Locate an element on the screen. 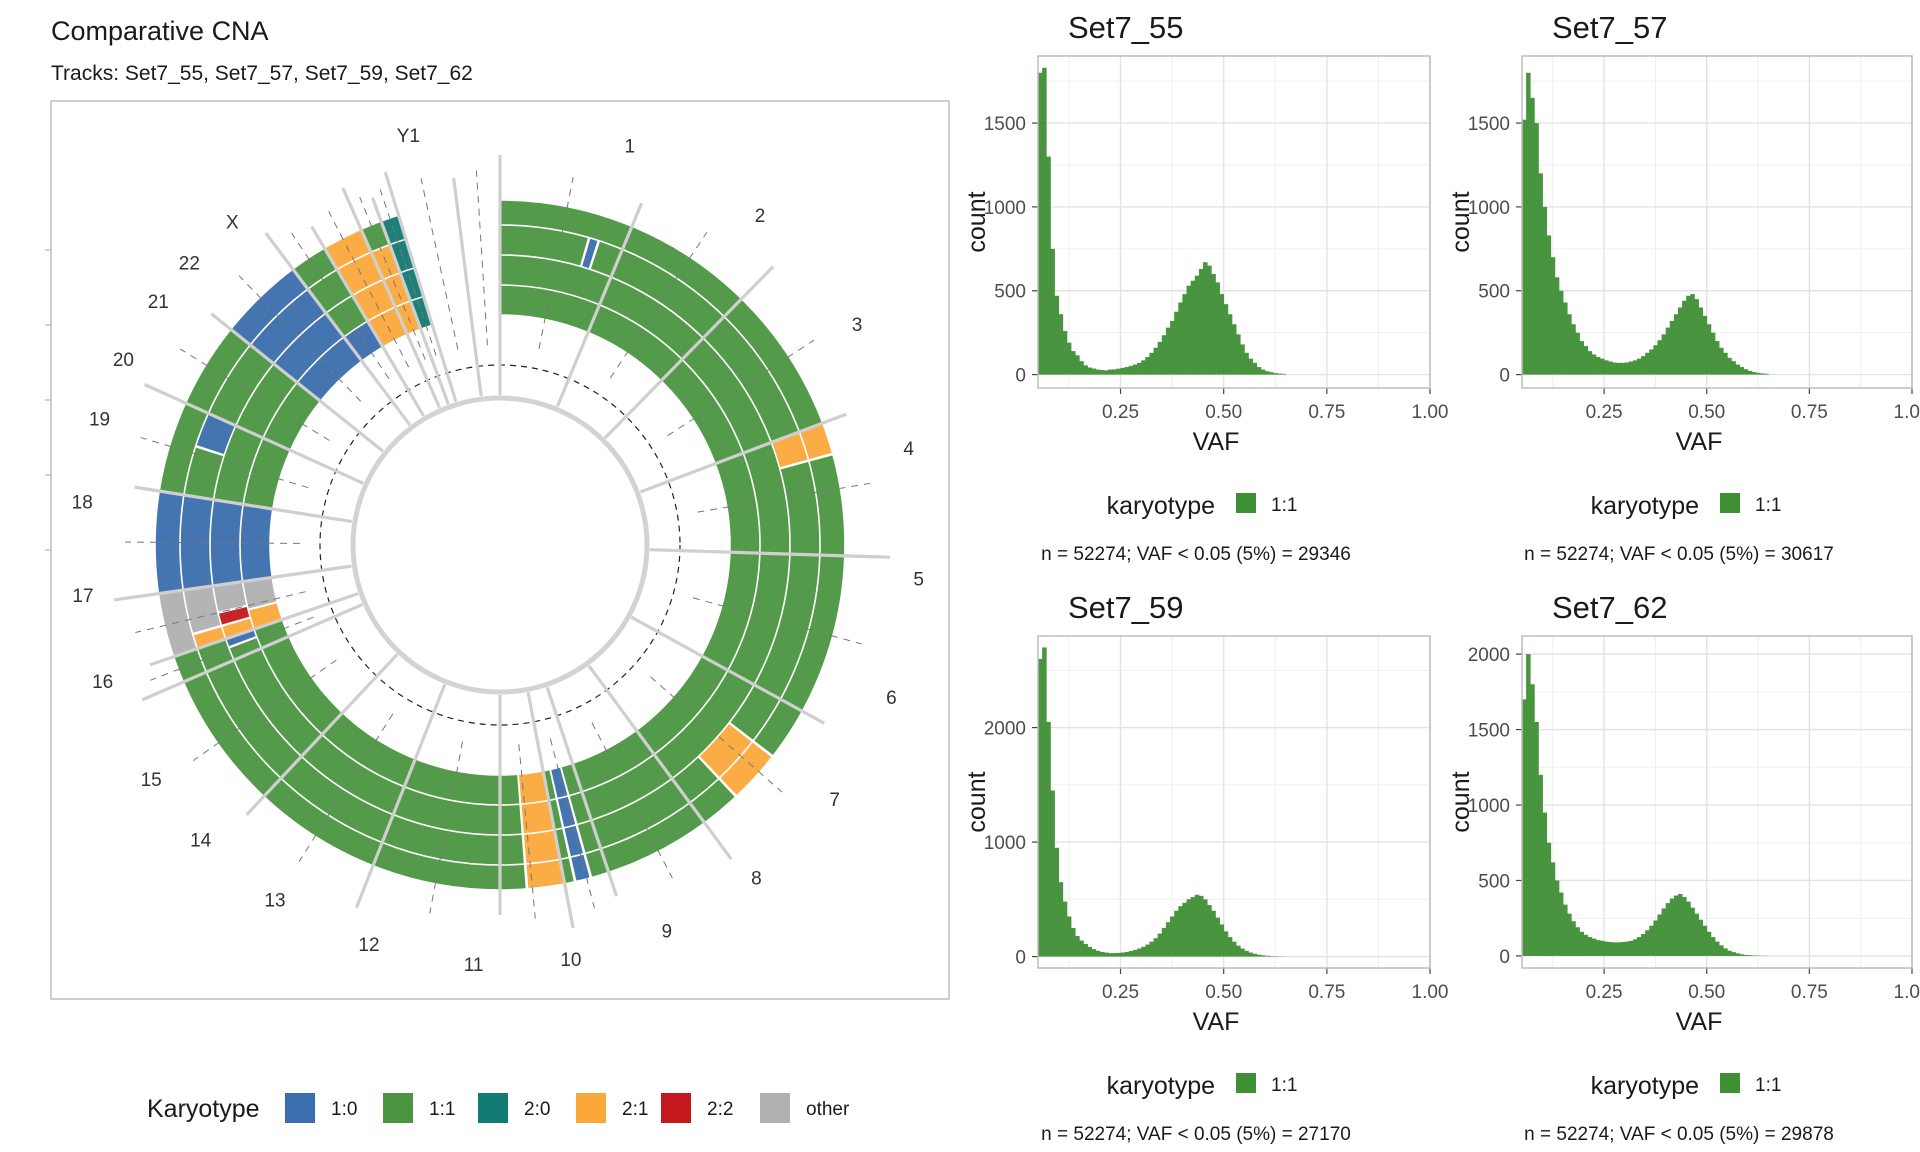 This screenshot has width=1920, height=1152. centromere-chr5 is located at coordinates (777, 621).